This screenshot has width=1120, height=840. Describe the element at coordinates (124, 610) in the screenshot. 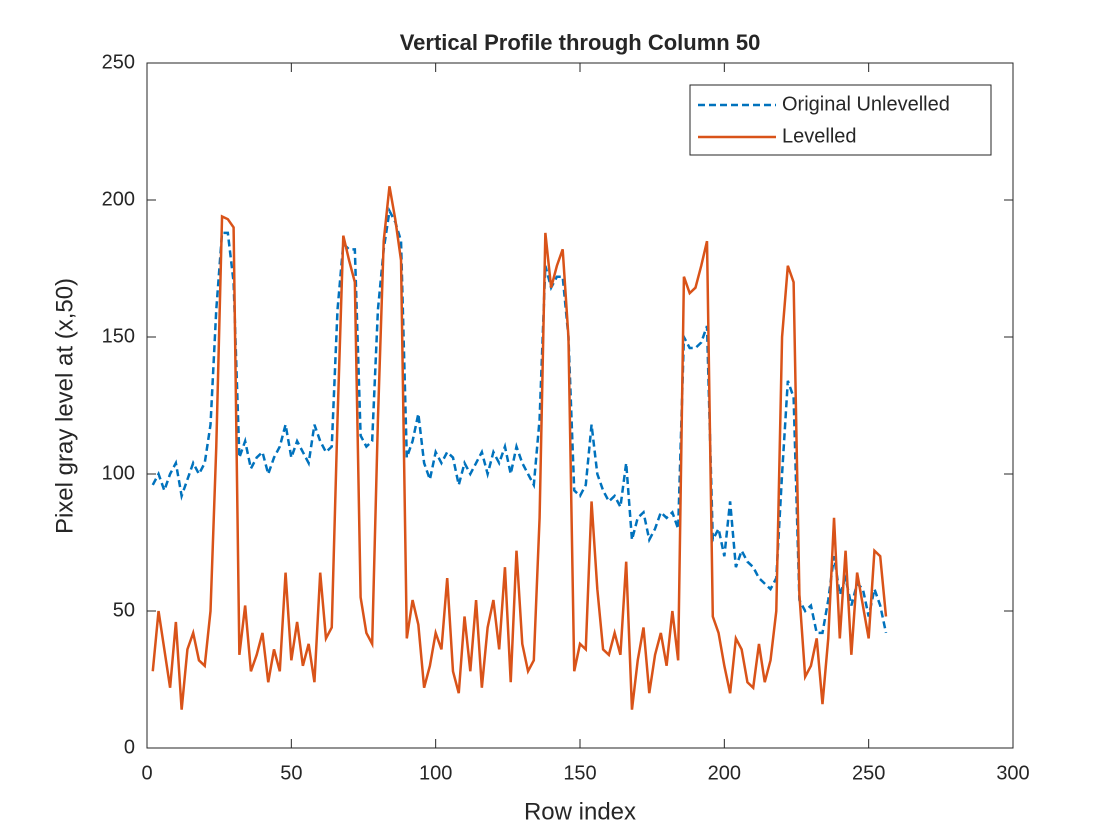

I see `y-tick-label: 50` at that location.